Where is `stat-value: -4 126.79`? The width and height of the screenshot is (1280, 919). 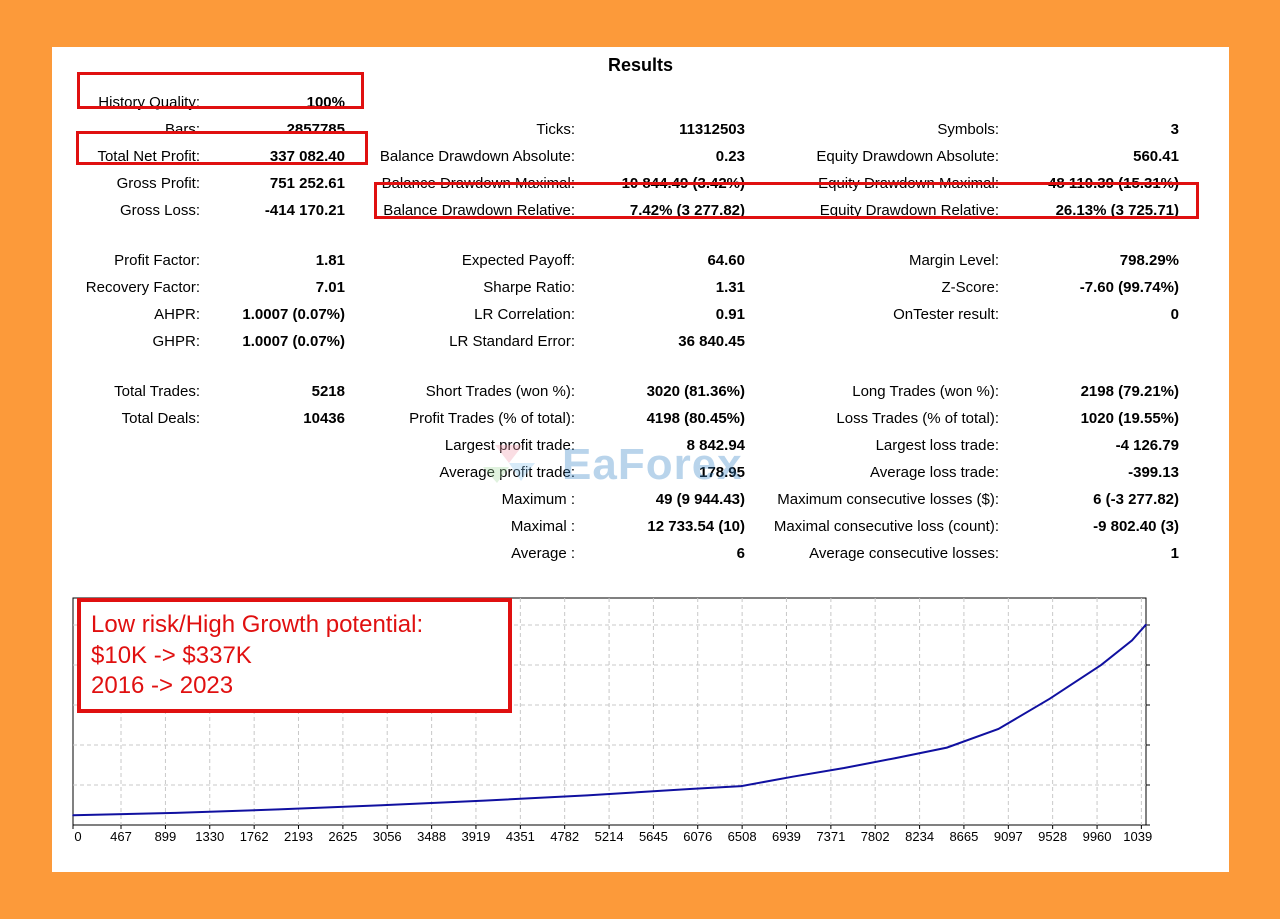 stat-value: -4 126.79 is located at coordinates (1147, 445).